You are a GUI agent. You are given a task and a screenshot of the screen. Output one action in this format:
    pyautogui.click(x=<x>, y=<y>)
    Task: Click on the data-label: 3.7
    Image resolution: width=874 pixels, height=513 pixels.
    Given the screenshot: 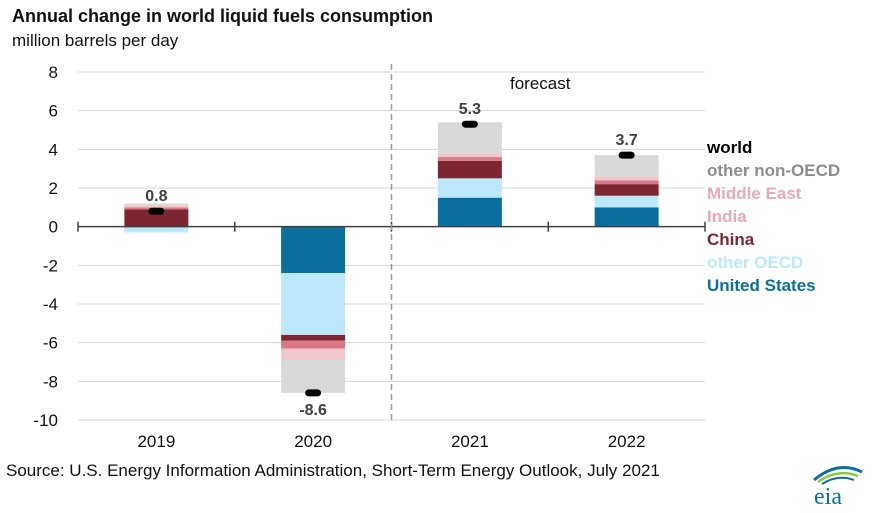 What is the action you would take?
    pyautogui.click(x=627, y=140)
    